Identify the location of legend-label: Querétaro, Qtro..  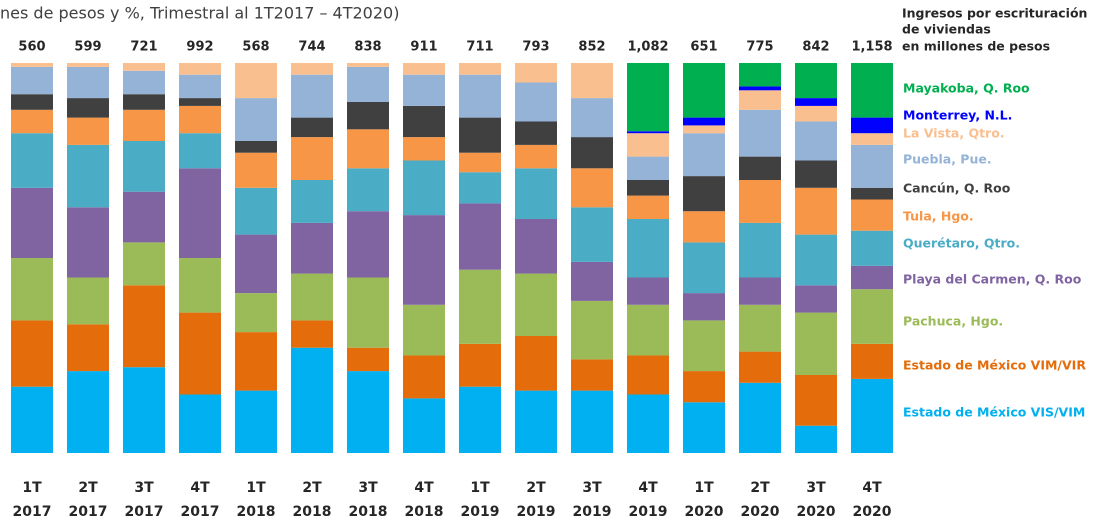
(961, 243).